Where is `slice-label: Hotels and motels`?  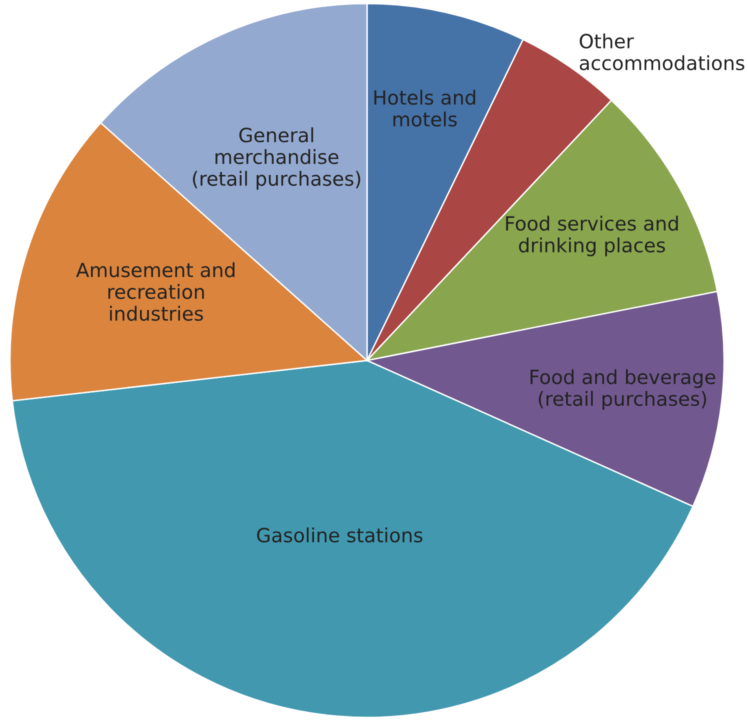 slice-label: Hotels and motels is located at coordinates (425, 108).